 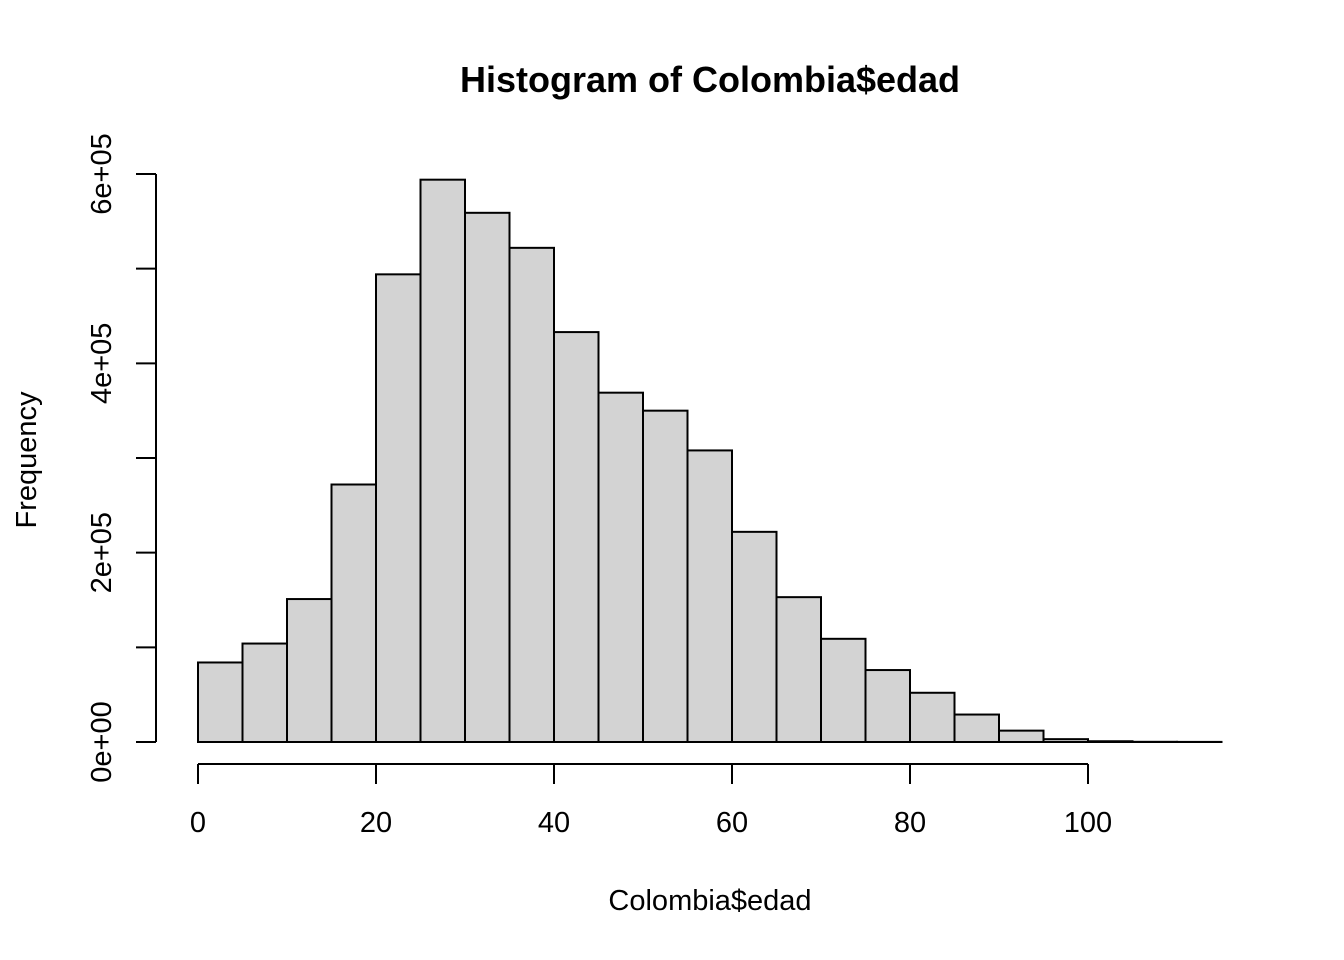 What do you see at coordinates (554, 823) in the screenshot?
I see `x-tick-label: 40` at bounding box center [554, 823].